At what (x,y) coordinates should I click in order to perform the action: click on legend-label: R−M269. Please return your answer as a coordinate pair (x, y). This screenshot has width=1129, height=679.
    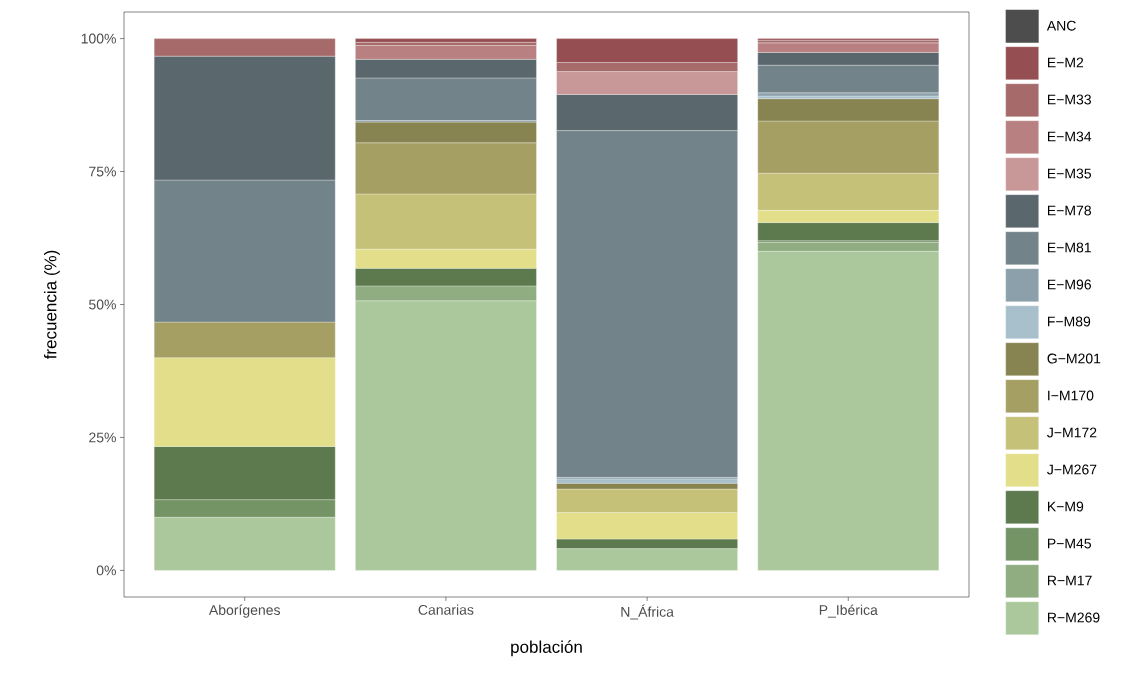
    Looking at the image, I should click on (1074, 617).